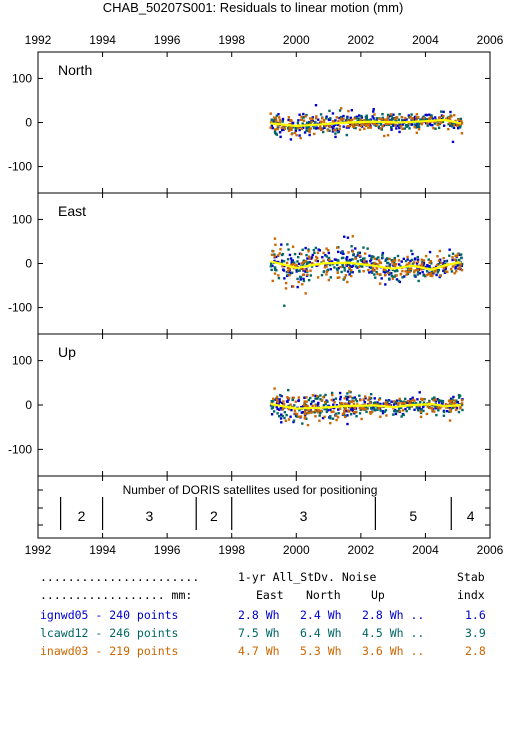 The width and height of the screenshot is (506, 742). What do you see at coordinates (321, 633) in the screenshot?
I see `stats-row-north: 6.4 Wh` at bounding box center [321, 633].